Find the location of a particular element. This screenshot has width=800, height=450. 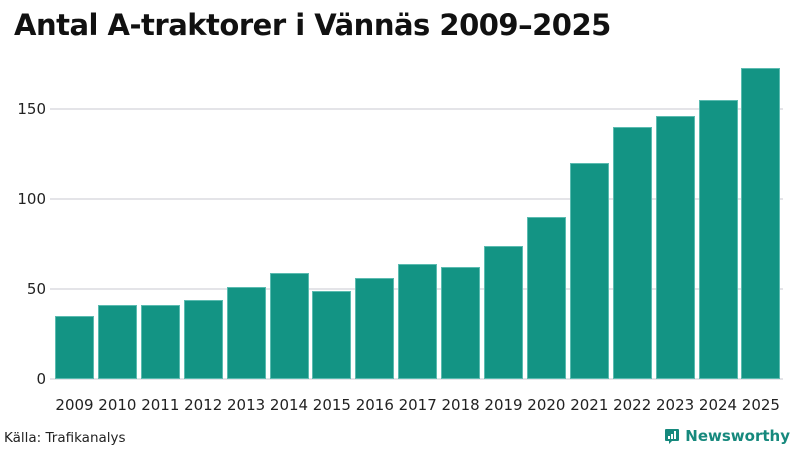

bar-2019 is located at coordinates (503, 312).